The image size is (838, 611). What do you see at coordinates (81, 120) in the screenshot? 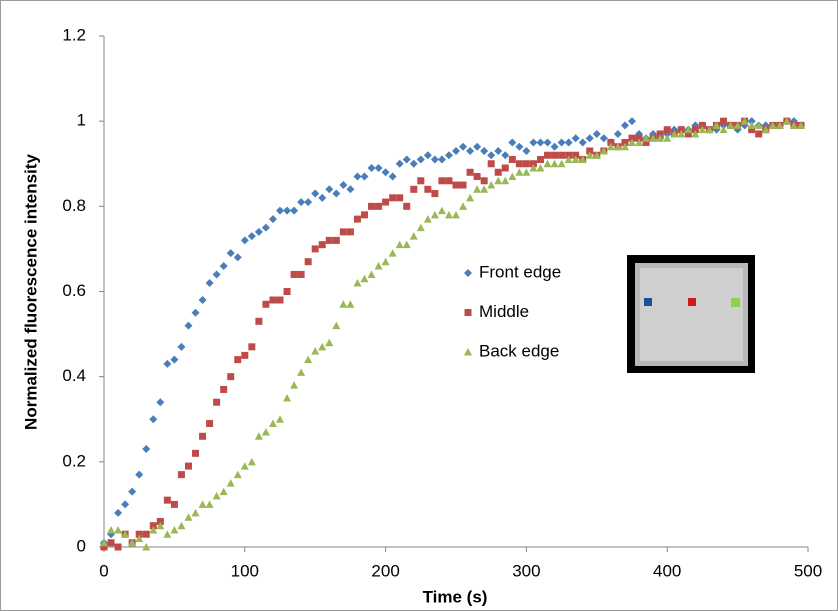
I see `y-tick-label: 1` at bounding box center [81, 120].